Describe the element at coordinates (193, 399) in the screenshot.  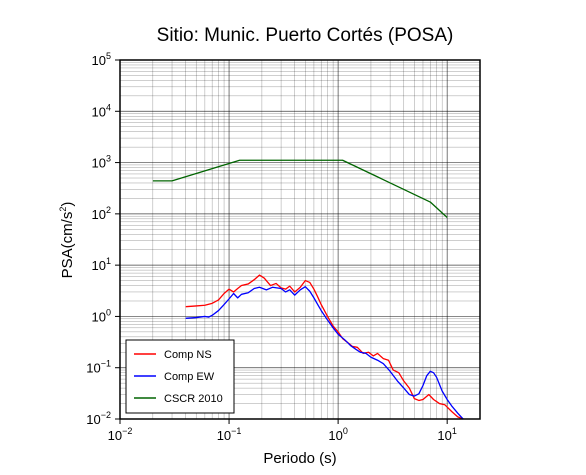
I see `legend-label-cscr: CSCR 2010` at that location.